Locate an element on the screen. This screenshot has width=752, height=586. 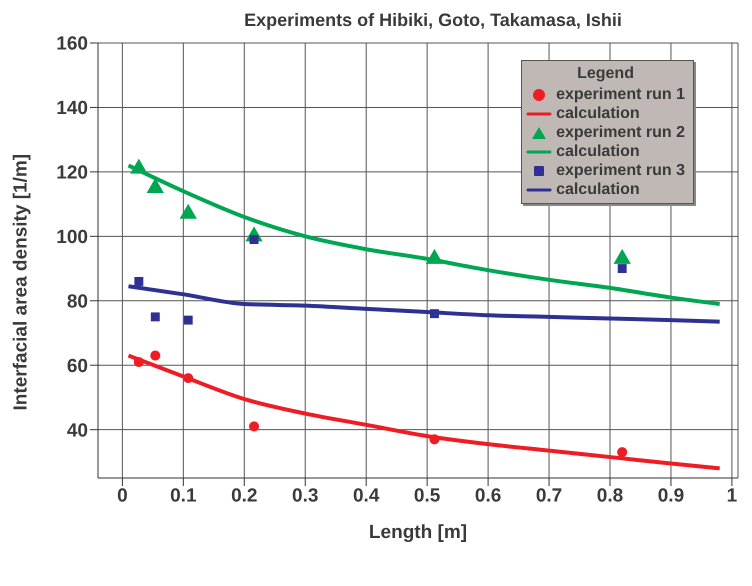
legend-label: experiment run 1 is located at coordinates (620, 94).